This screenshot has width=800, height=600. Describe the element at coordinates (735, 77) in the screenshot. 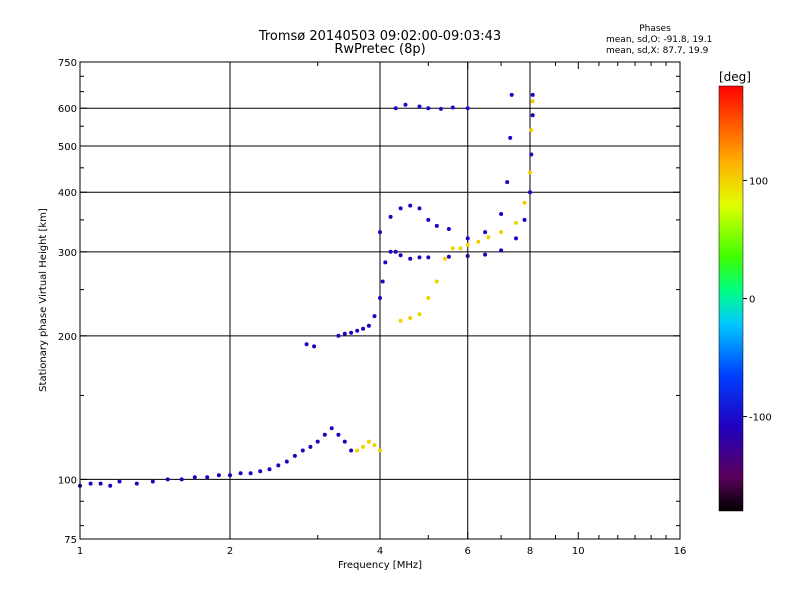

I see `colorbar-label: [deg]` at that location.